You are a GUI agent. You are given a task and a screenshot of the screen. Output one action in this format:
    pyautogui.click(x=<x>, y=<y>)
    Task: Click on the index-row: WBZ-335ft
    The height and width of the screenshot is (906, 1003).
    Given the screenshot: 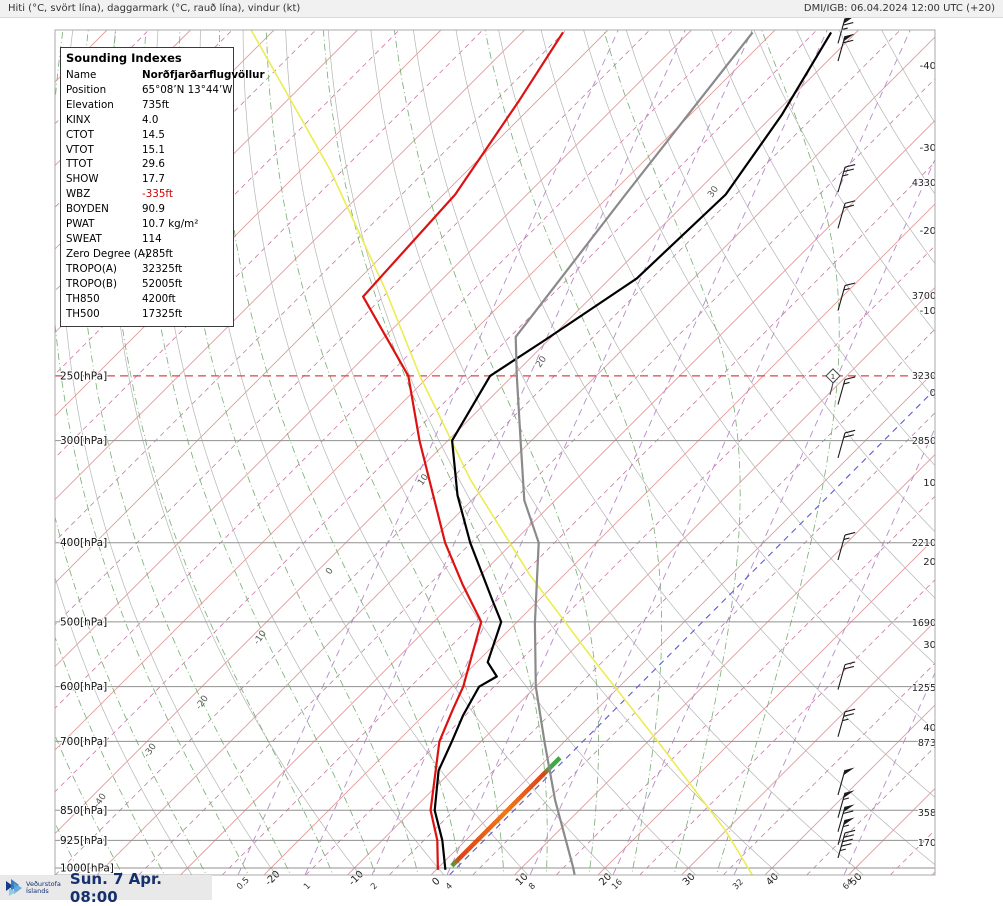 What is the action you would take?
    pyautogui.click(x=147, y=194)
    